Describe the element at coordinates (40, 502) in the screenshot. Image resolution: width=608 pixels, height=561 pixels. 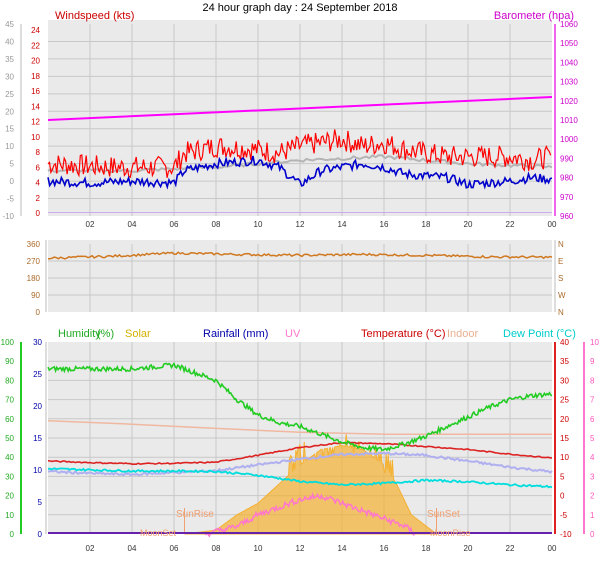
I see `inner-tick: 5` at that location.